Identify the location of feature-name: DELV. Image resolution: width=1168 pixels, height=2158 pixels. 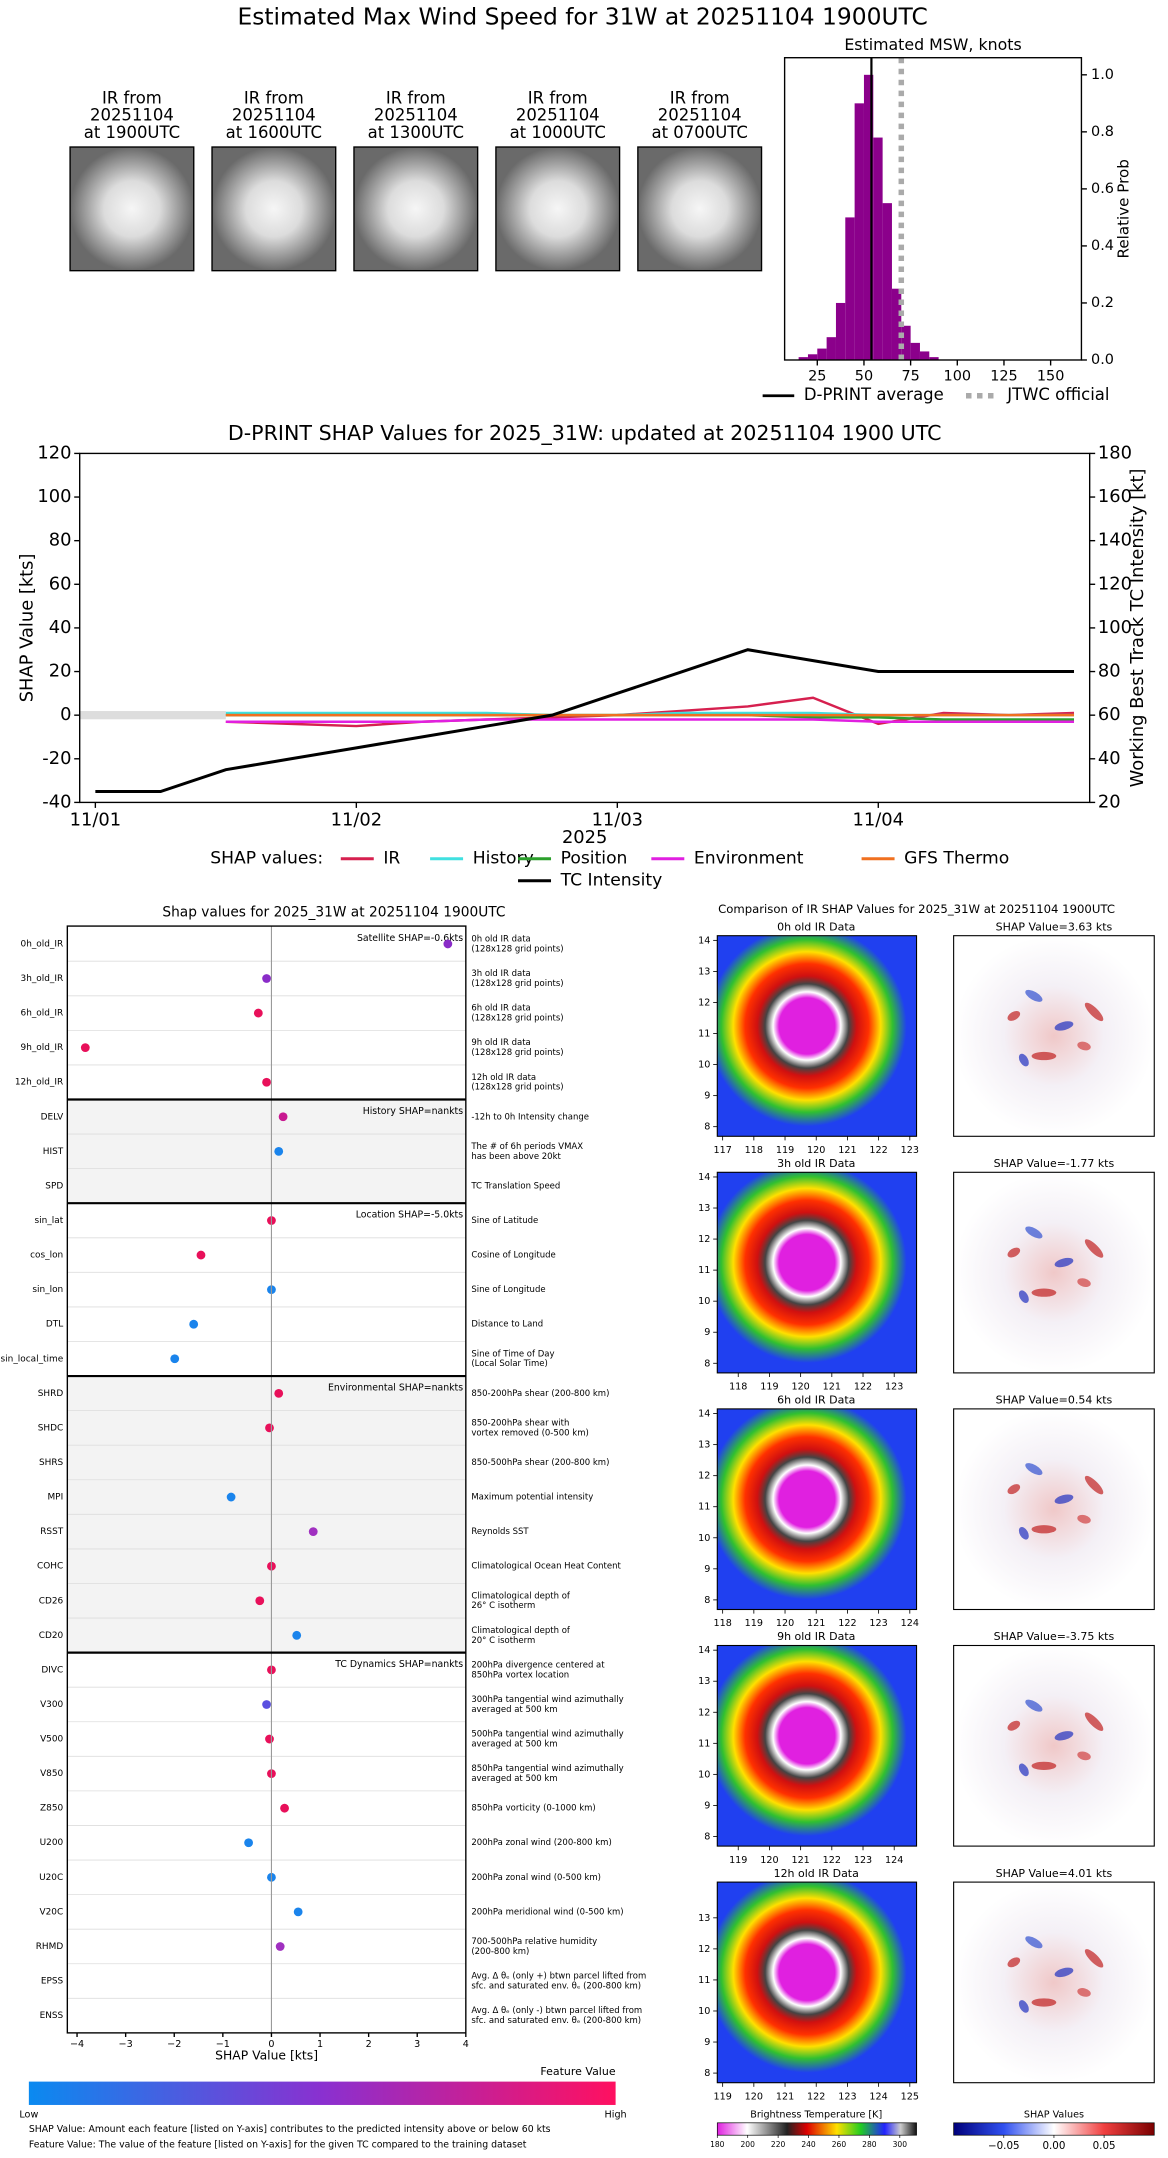
(52, 1117).